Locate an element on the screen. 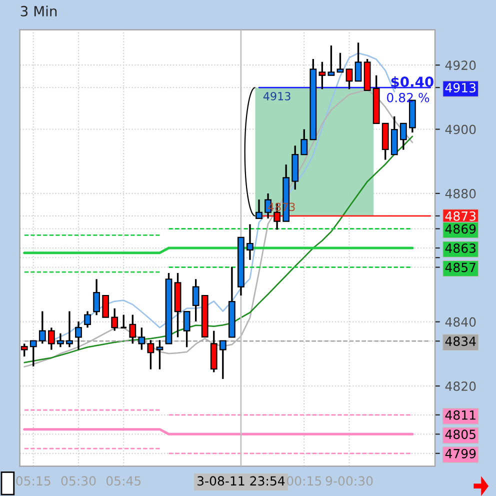 This screenshot has height=496, width=496. x-tick-label: 3-08-11 23:54 is located at coordinates (241, 481).